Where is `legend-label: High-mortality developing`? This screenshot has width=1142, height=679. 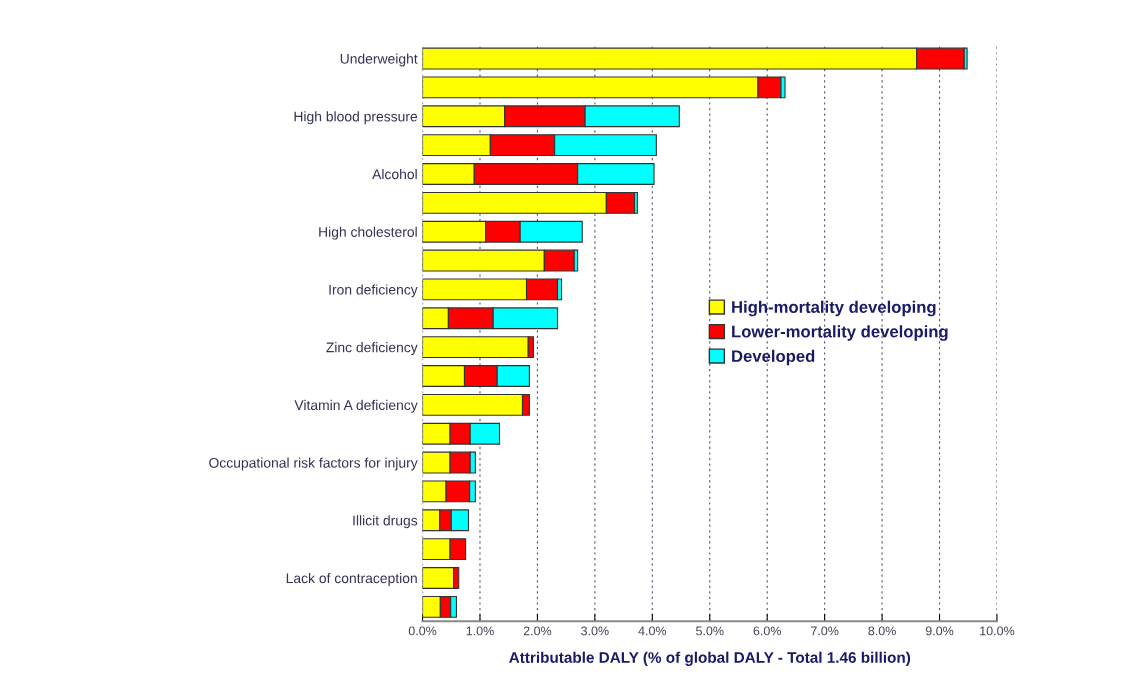
legend-label: High-mortality developing is located at coordinates (834, 308).